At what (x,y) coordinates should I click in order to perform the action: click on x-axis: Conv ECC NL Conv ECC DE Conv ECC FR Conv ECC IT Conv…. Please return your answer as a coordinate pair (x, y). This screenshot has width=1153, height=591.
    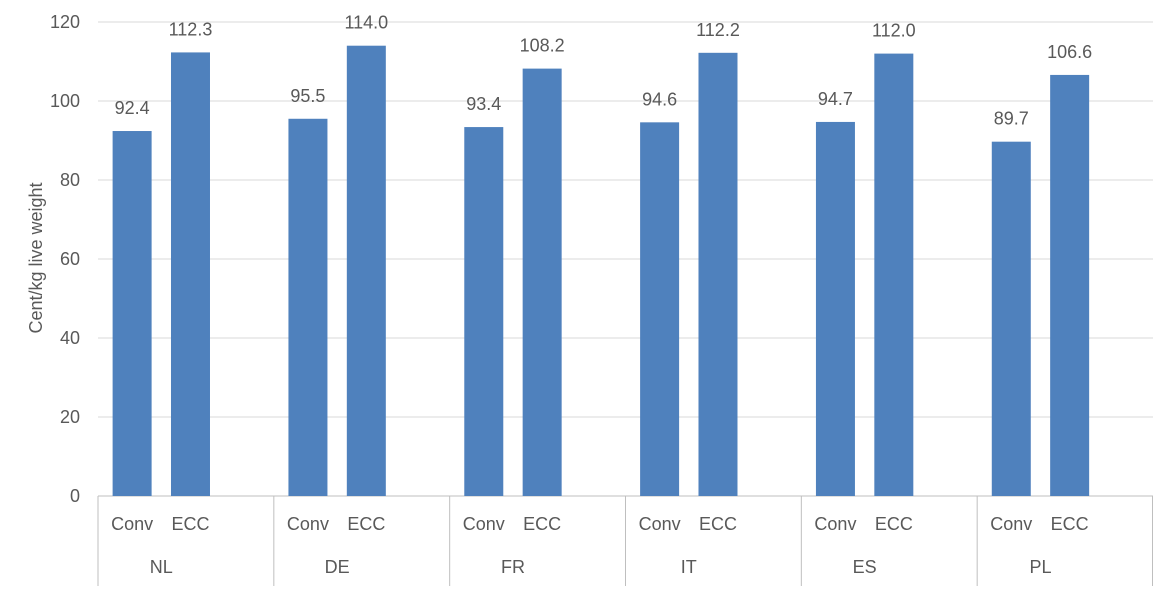
    Looking at the image, I should click on (625, 541).